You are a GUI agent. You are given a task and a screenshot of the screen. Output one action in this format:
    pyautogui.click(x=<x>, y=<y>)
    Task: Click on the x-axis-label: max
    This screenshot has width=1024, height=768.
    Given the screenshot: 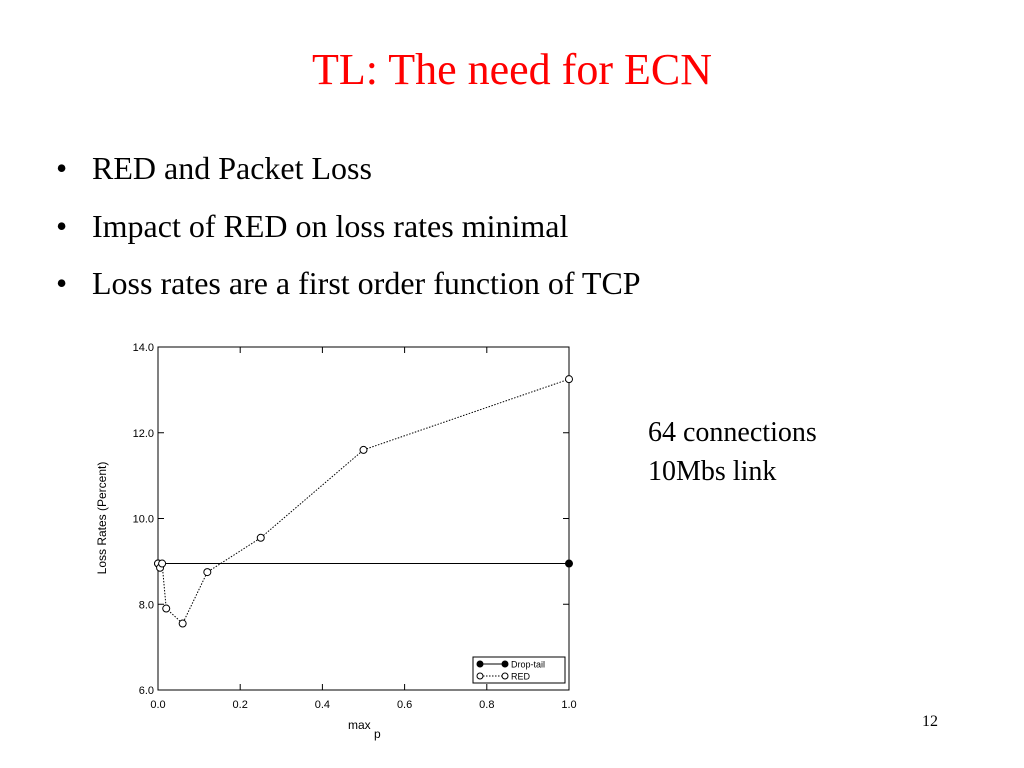 What is the action you would take?
    pyautogui.click(x=359, y=725)
    